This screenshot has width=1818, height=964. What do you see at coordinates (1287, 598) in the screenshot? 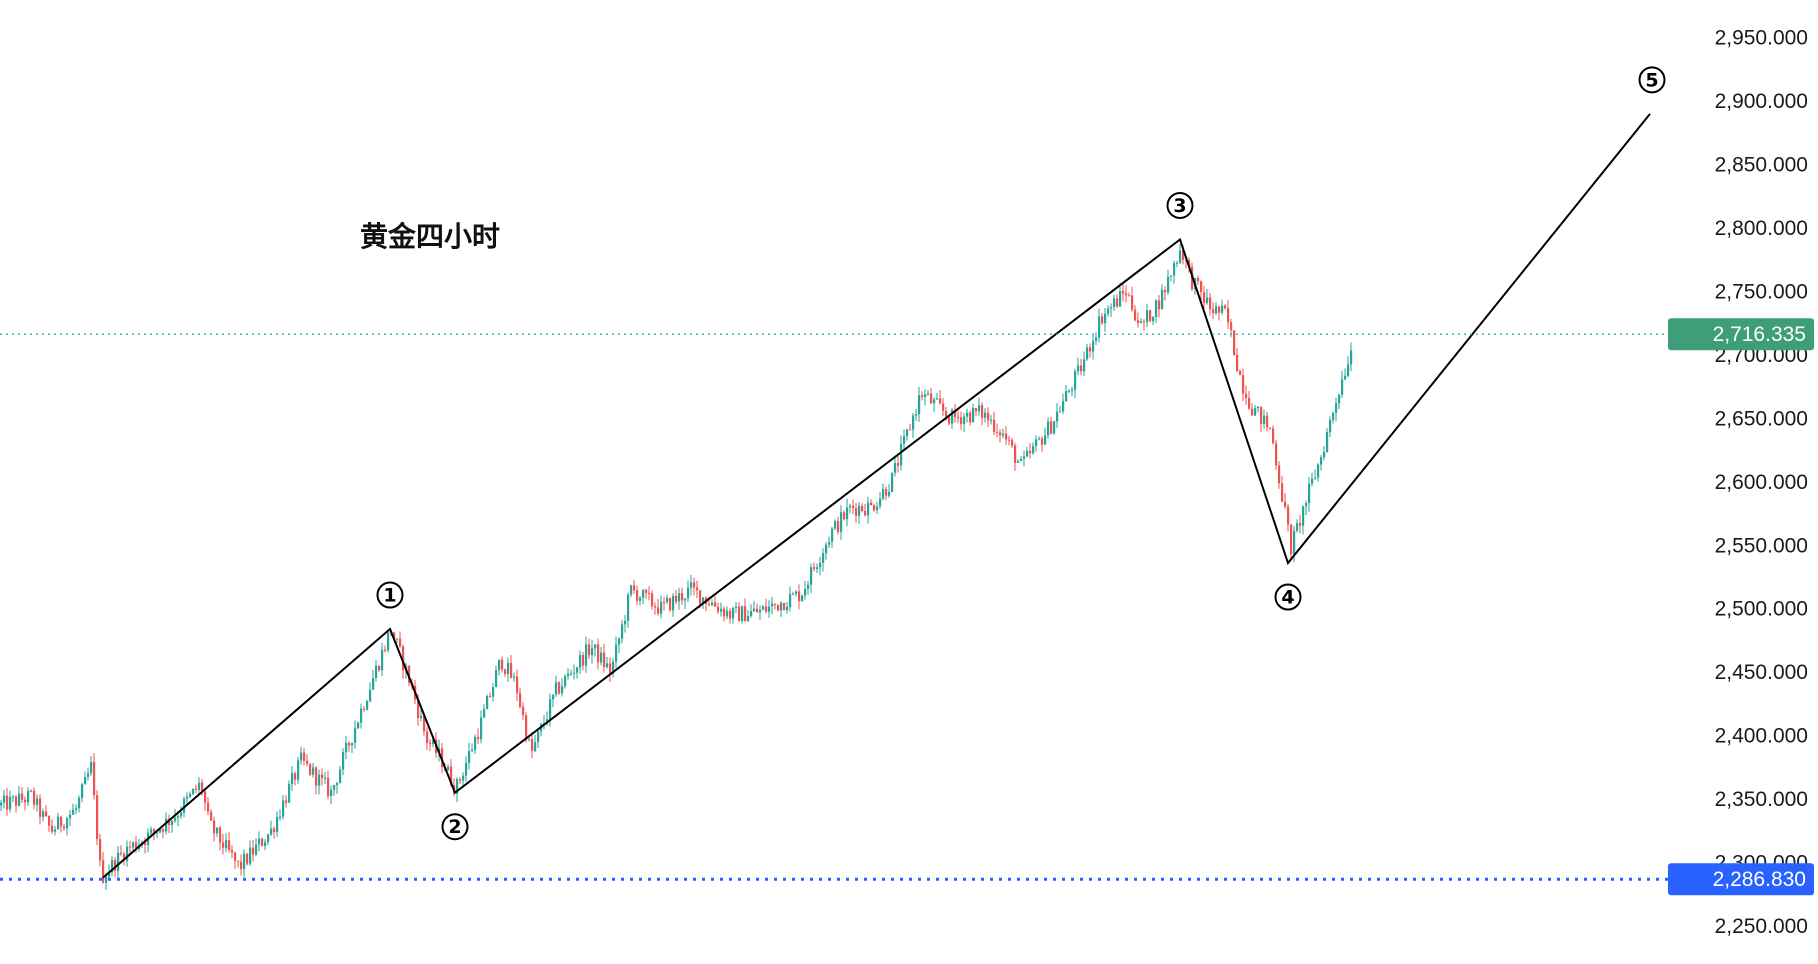
I see `svg-text: 4` at bounding box center [1287, 598].